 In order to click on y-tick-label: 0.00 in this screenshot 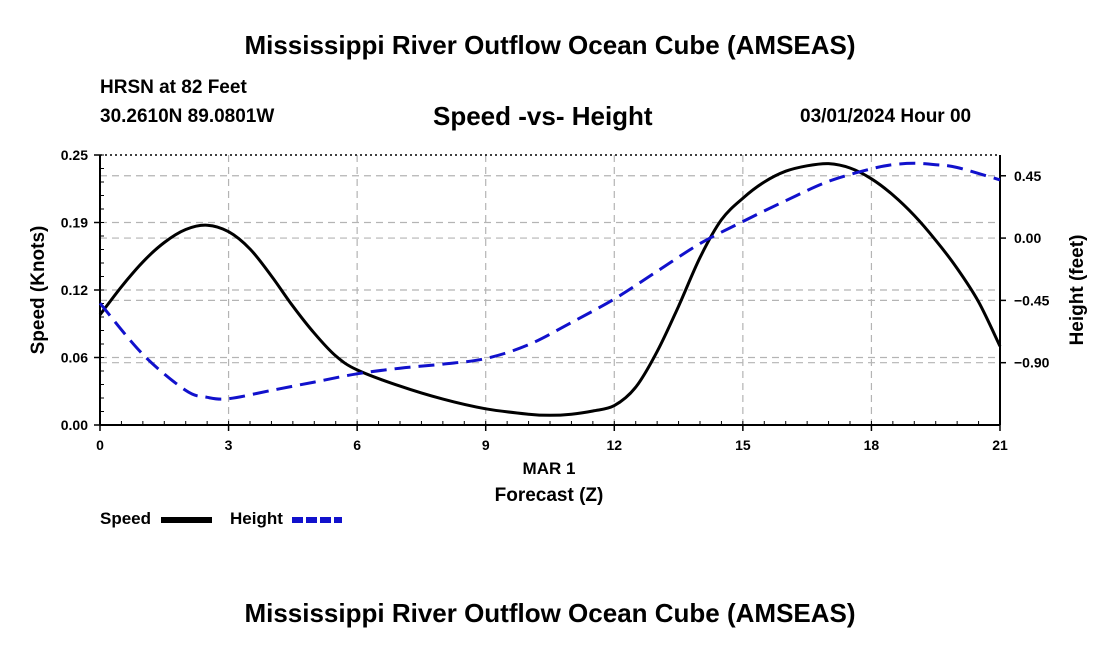, I will do `click(74, 425)`.